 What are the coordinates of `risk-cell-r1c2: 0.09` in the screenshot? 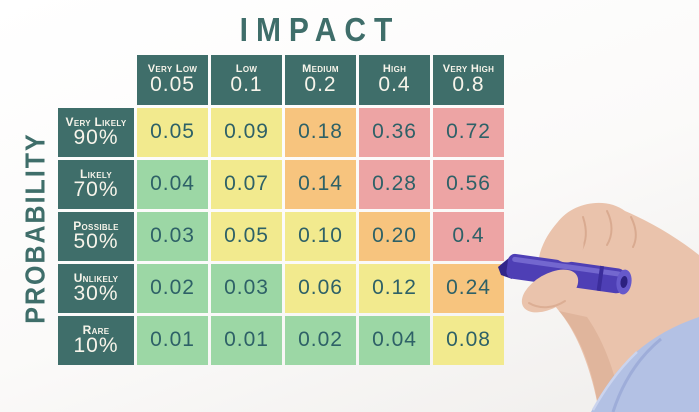 It's located at (246, 132).